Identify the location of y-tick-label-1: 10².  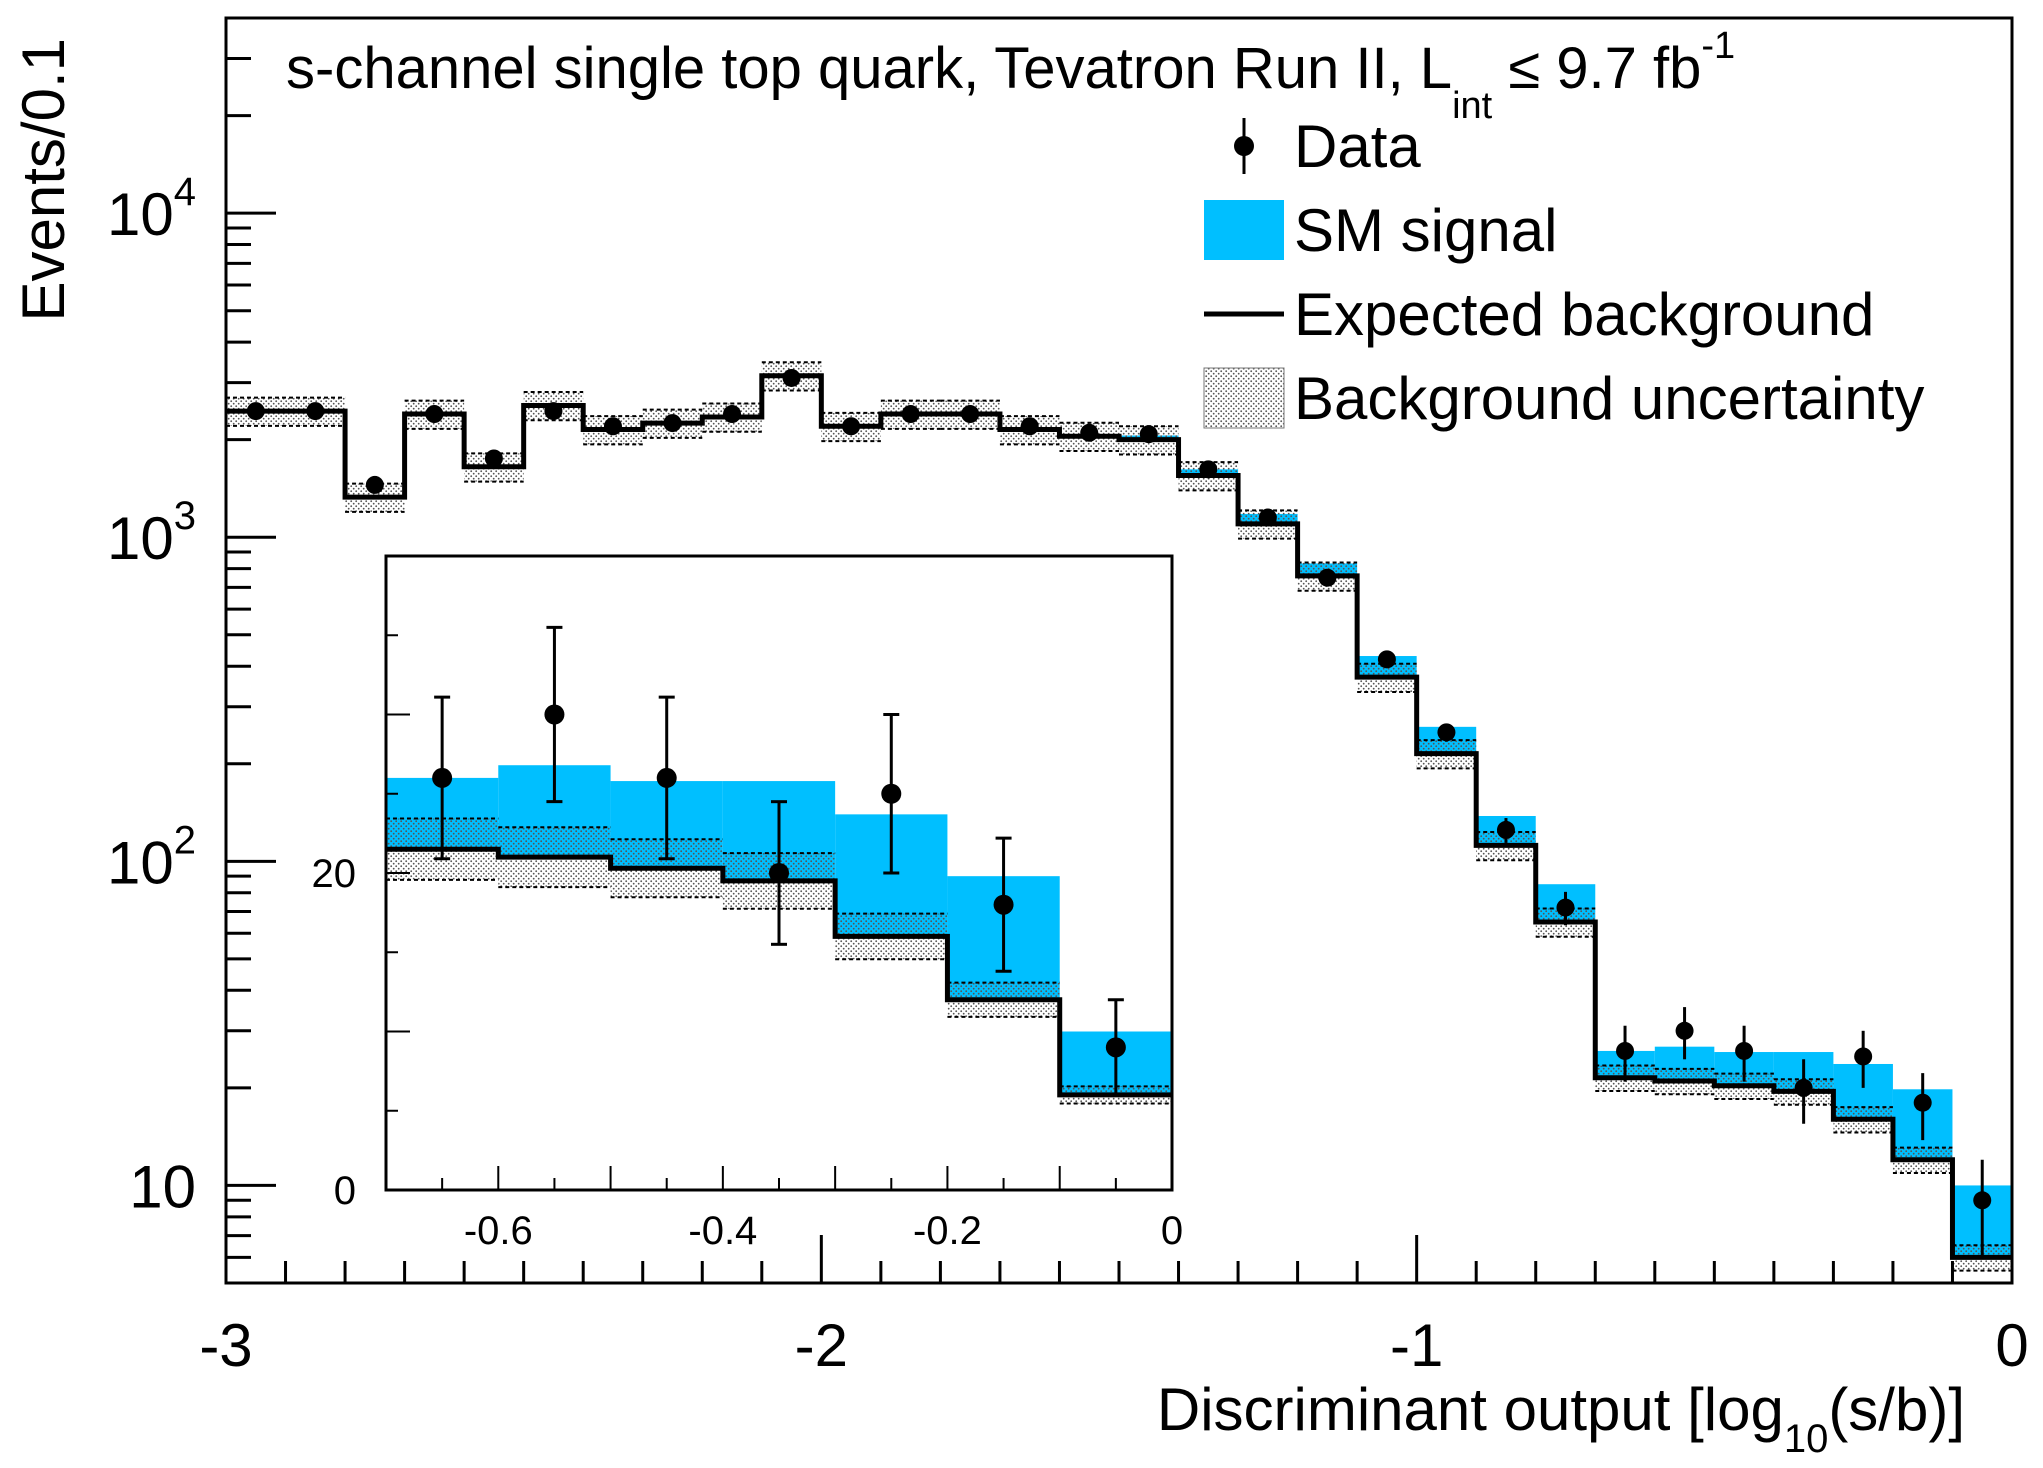
(151, 857).